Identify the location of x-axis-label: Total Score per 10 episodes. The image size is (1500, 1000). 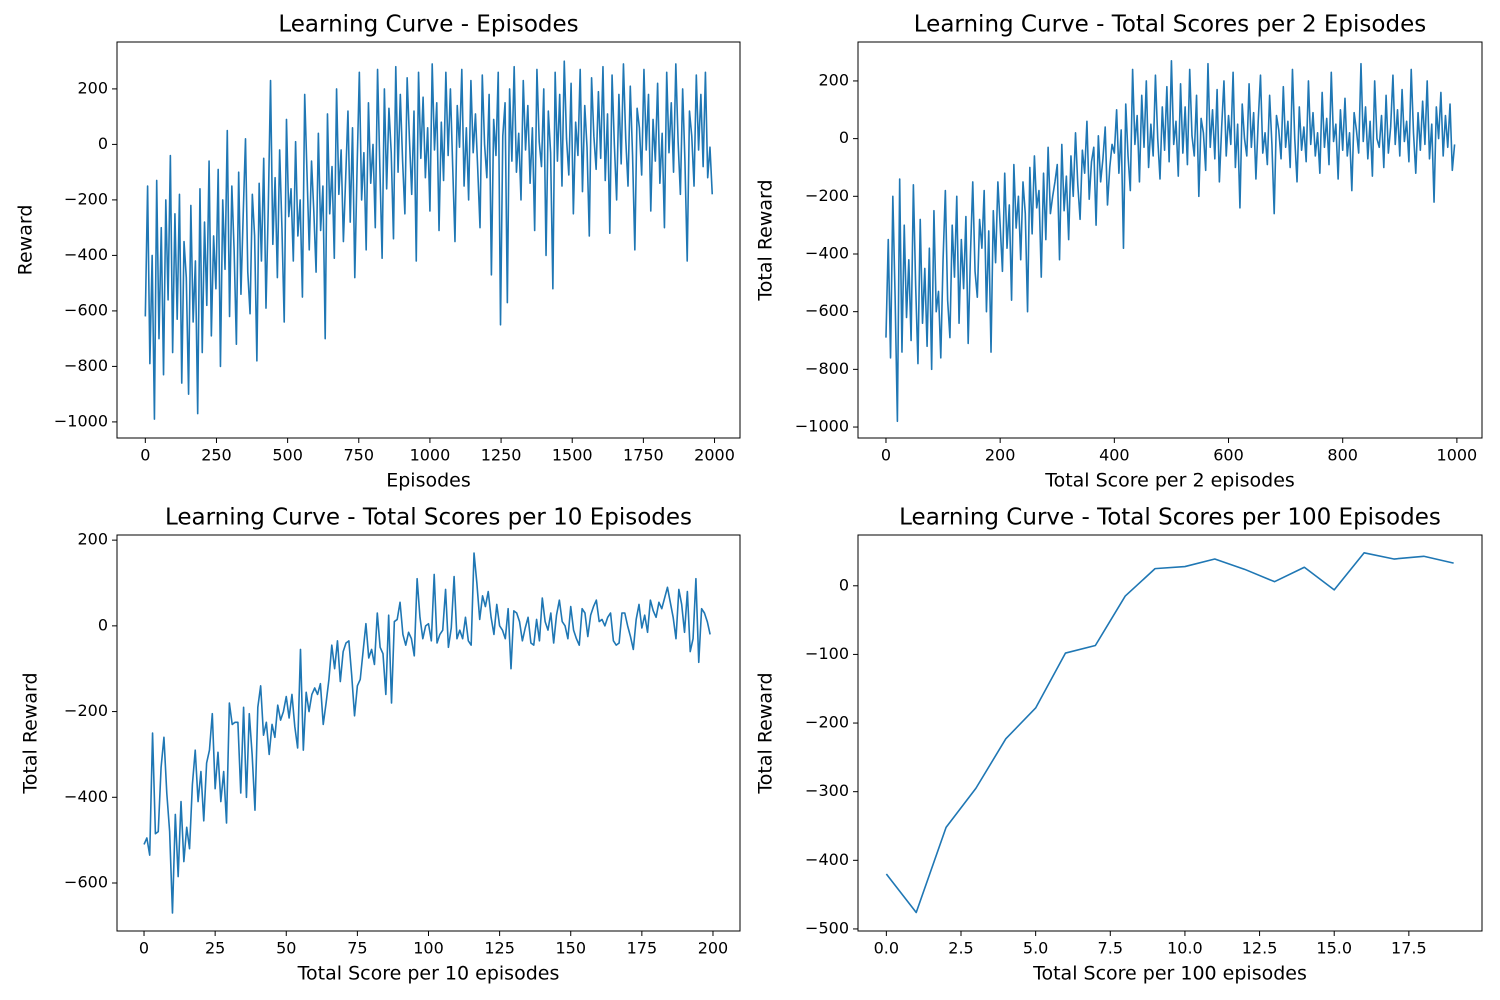
(428, 974).